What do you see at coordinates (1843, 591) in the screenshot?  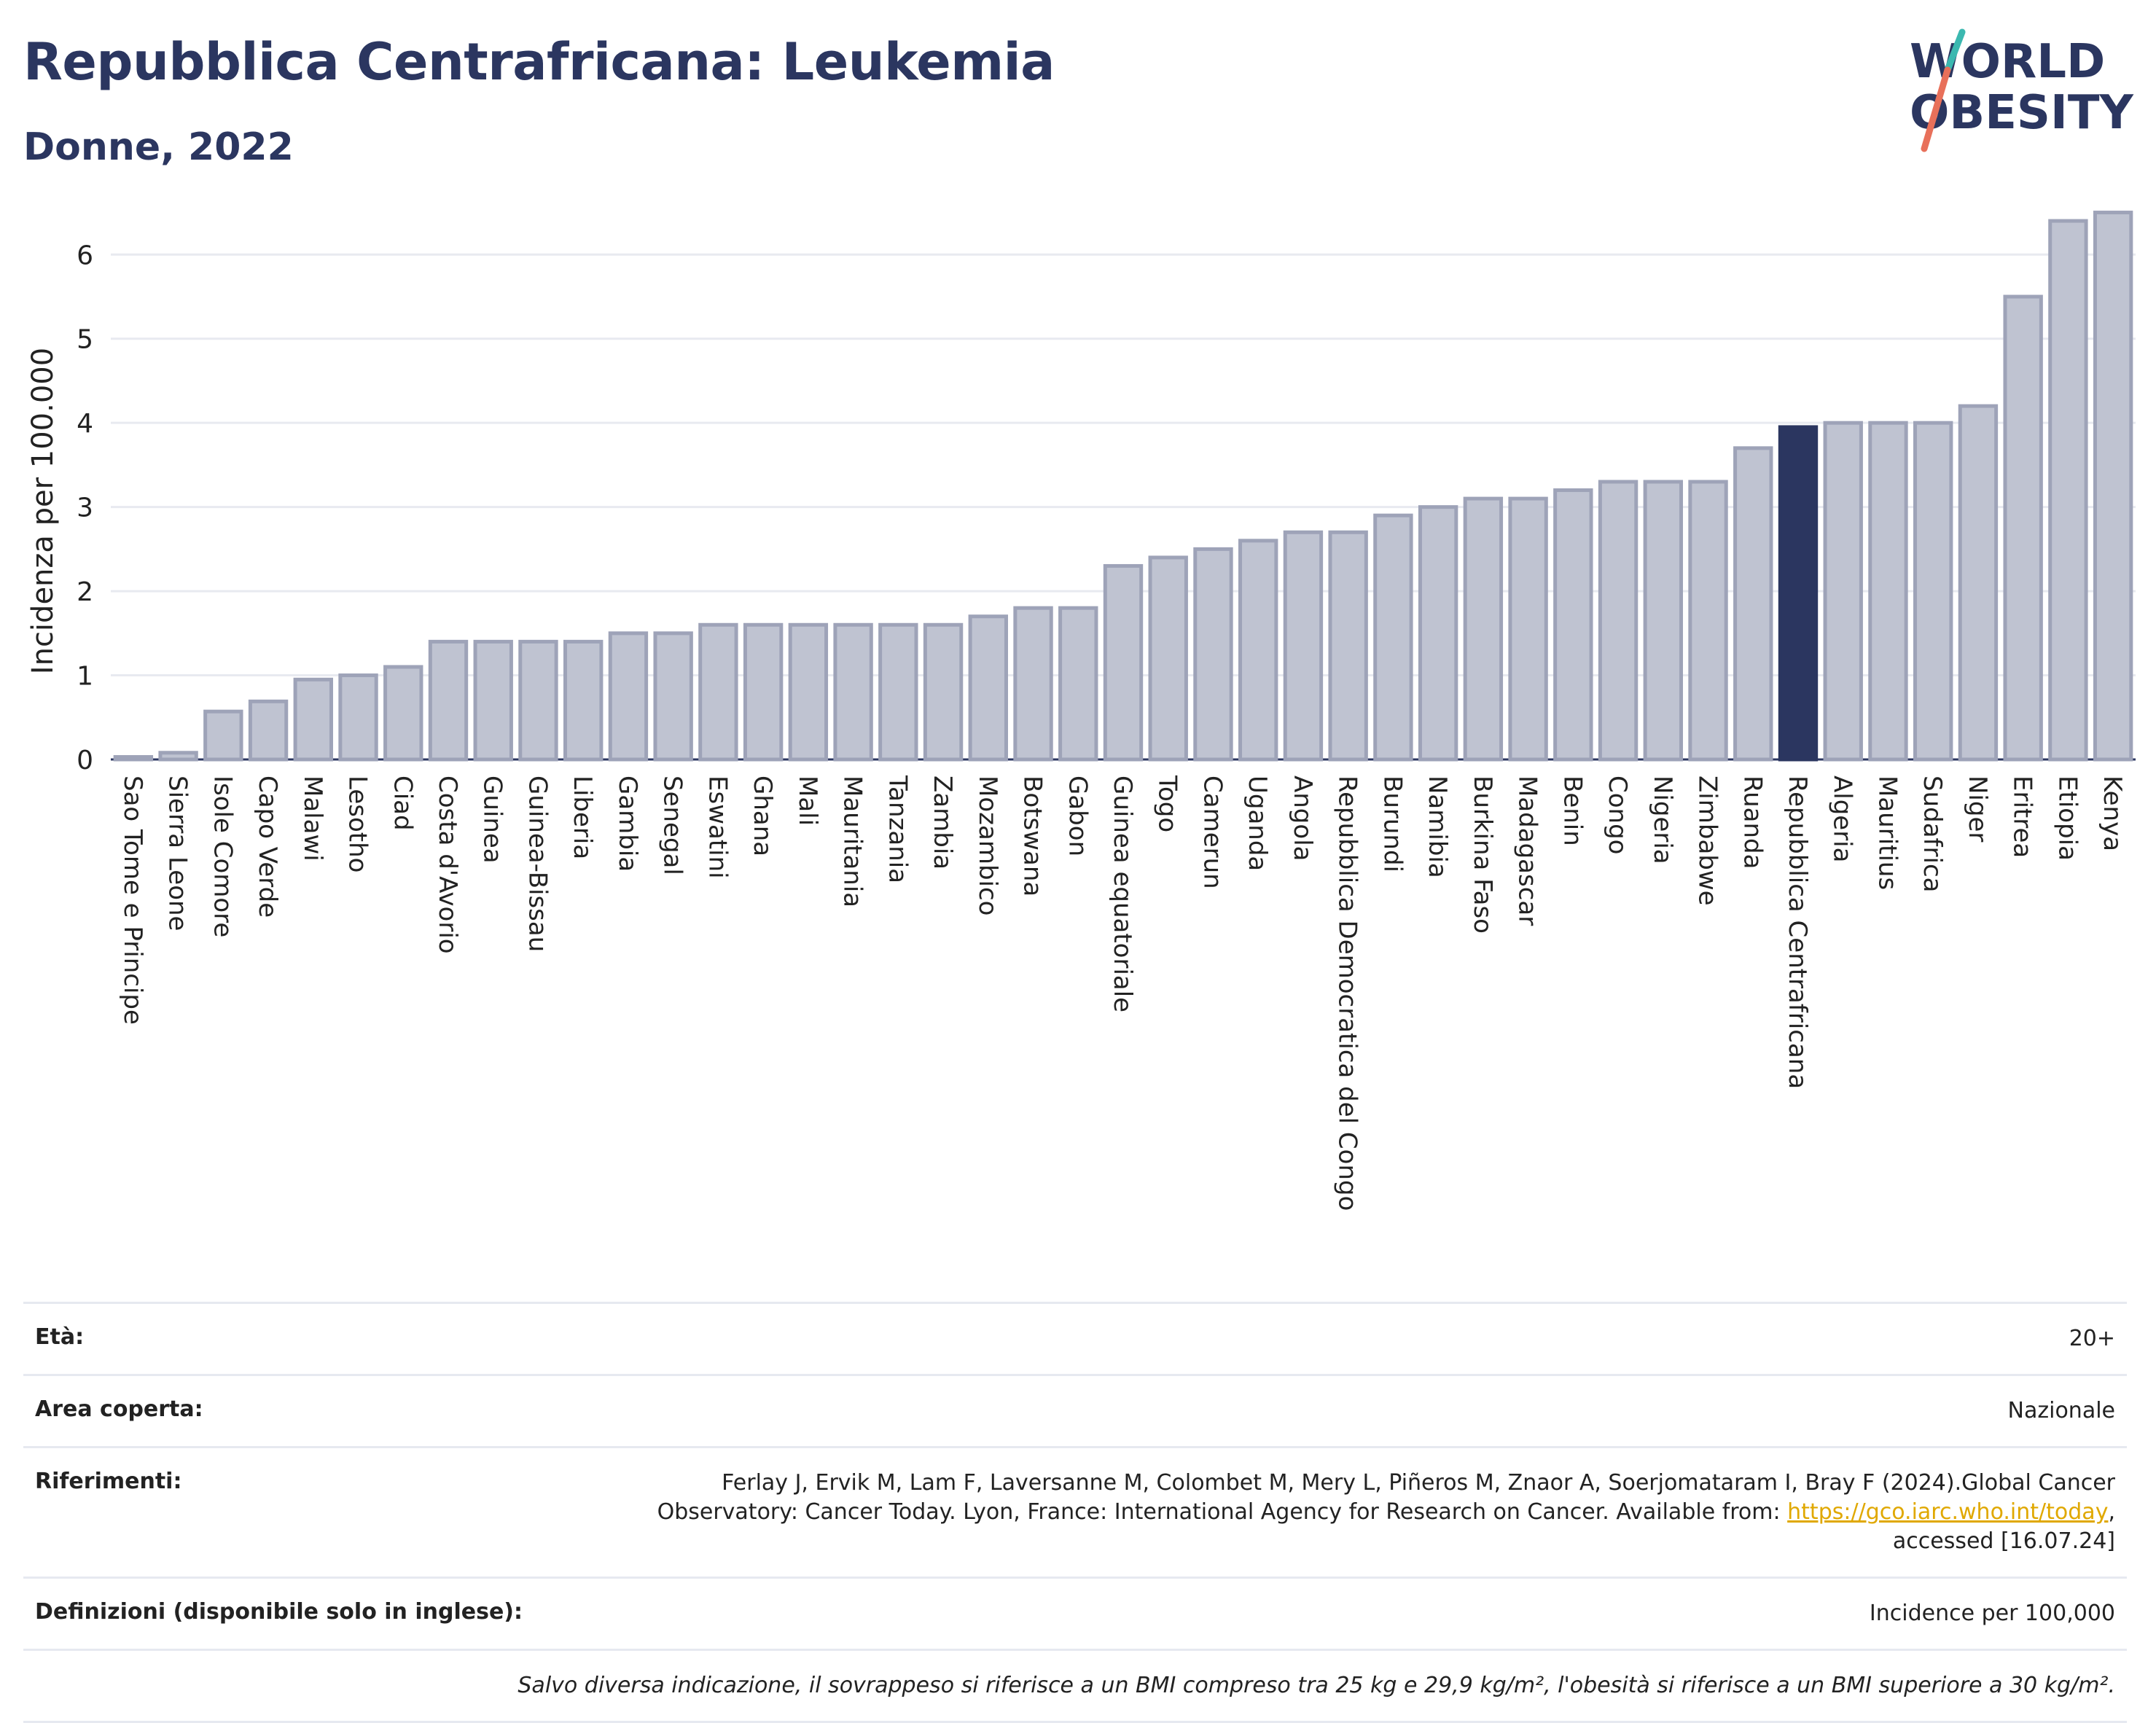 I see `bar-algeria` at bounding box center [1843, 591].